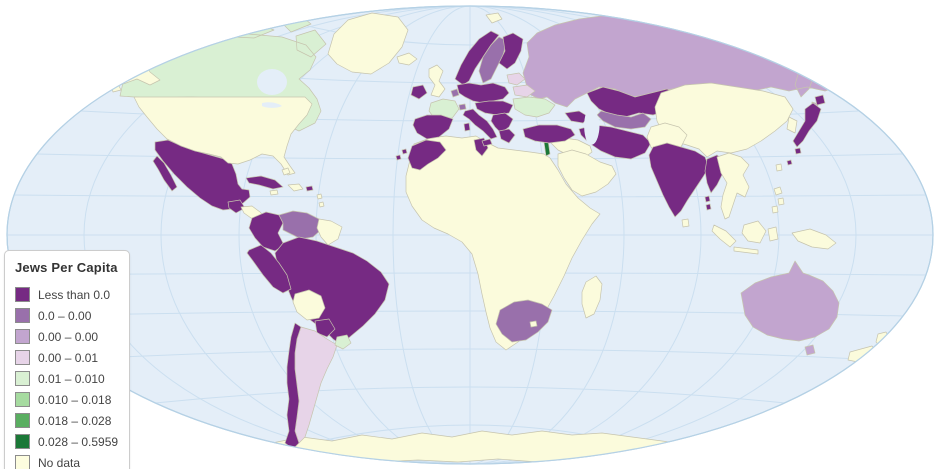 This screenshot has height=469, width=940. What do you see at coordinates (368, 43) in the screenshot?
I see `country-greenland` at bounding box center [368, 43].